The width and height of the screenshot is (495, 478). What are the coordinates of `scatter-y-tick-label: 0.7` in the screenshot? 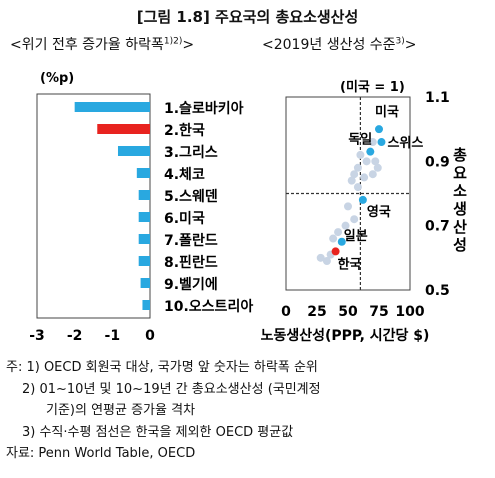 It's located at (437, 227).